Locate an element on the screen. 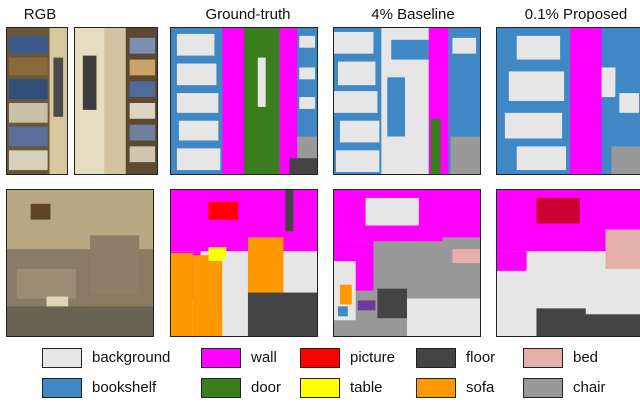  legend-swatch-table is located at coordinates (320, 388).